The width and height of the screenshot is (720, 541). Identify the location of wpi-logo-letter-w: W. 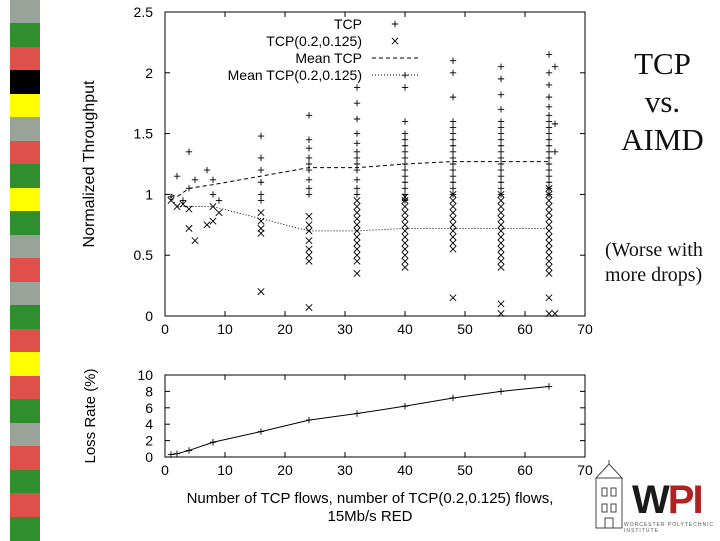
(651, 500).